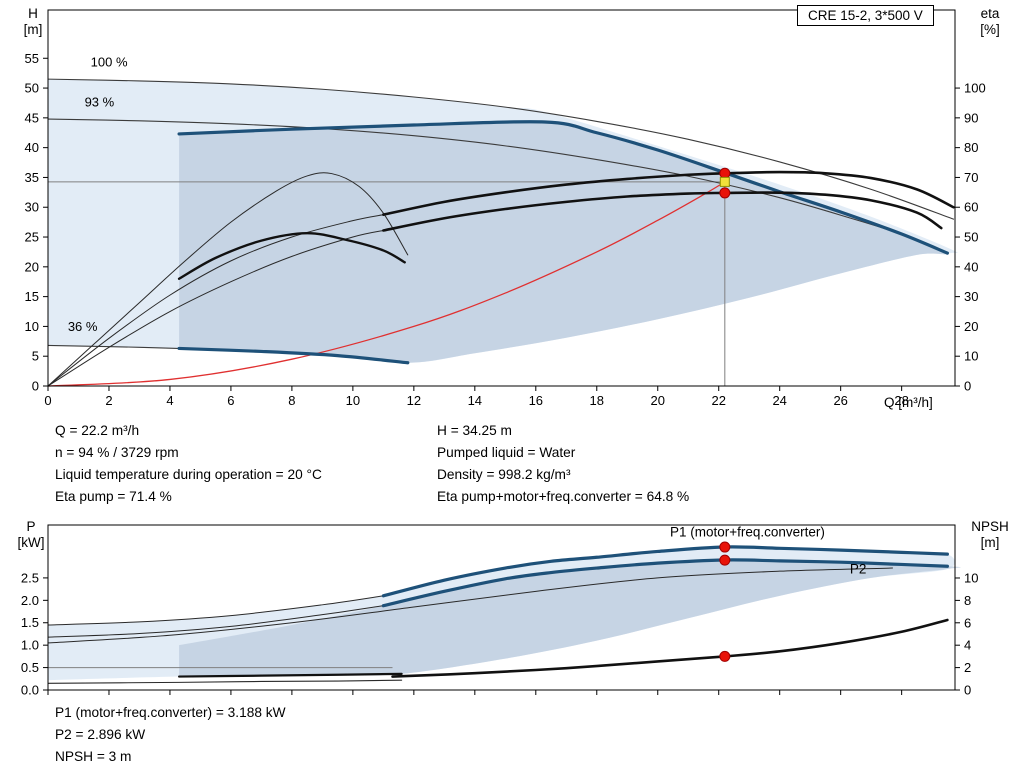 The height and width of the screenshot is (781, 1024). I want to click on y-left-tick-label: 40, so click(32, 147).